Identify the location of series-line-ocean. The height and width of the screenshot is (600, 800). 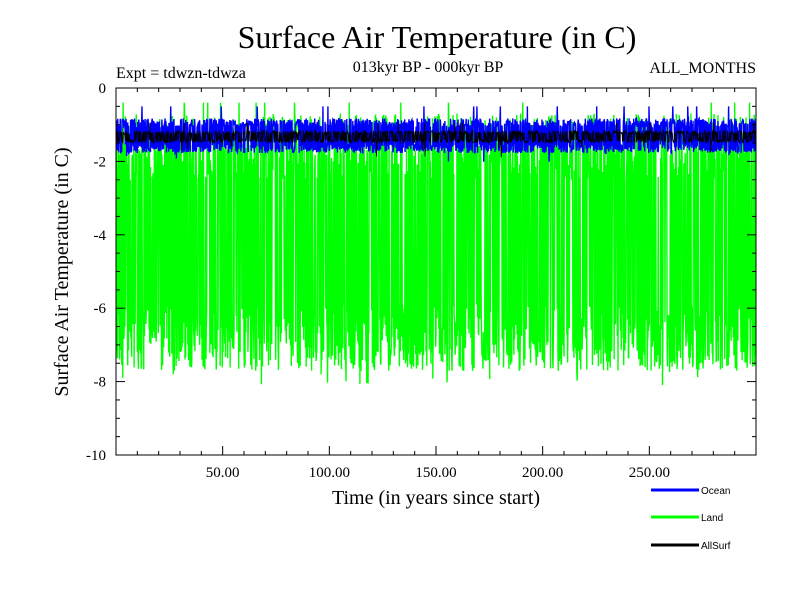
(436, 134).